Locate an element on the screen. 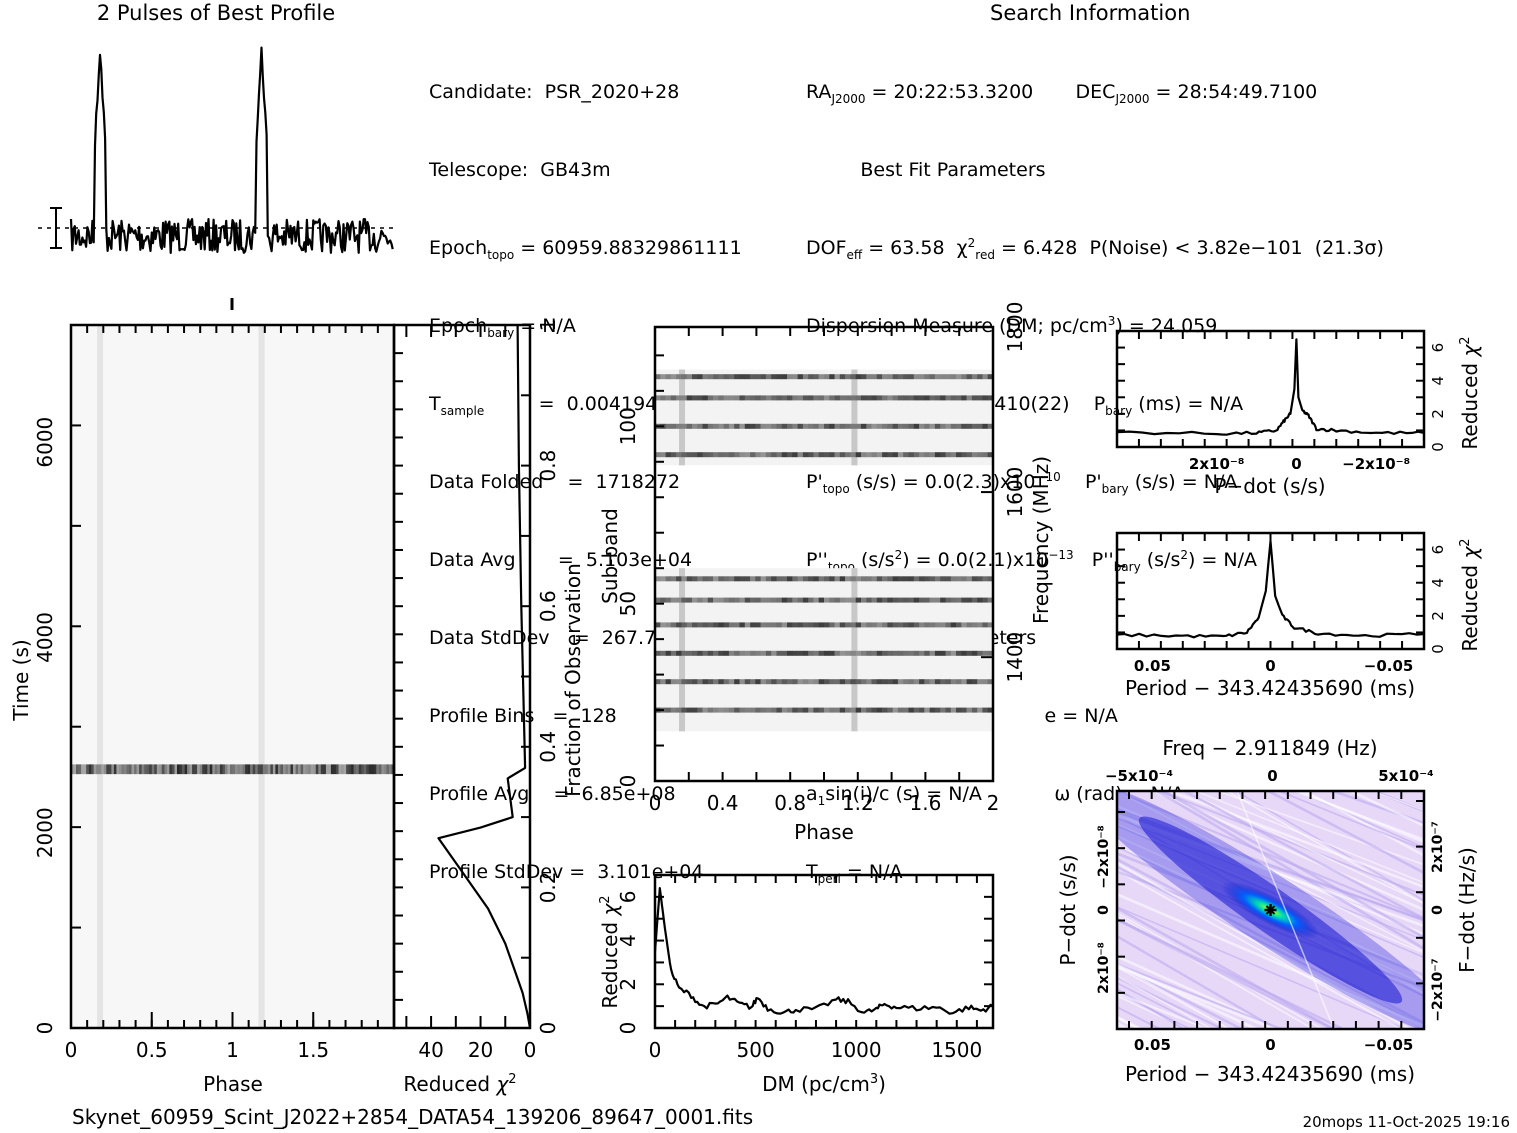  y-tick-label: 50 is located at coordinates (628, 603).